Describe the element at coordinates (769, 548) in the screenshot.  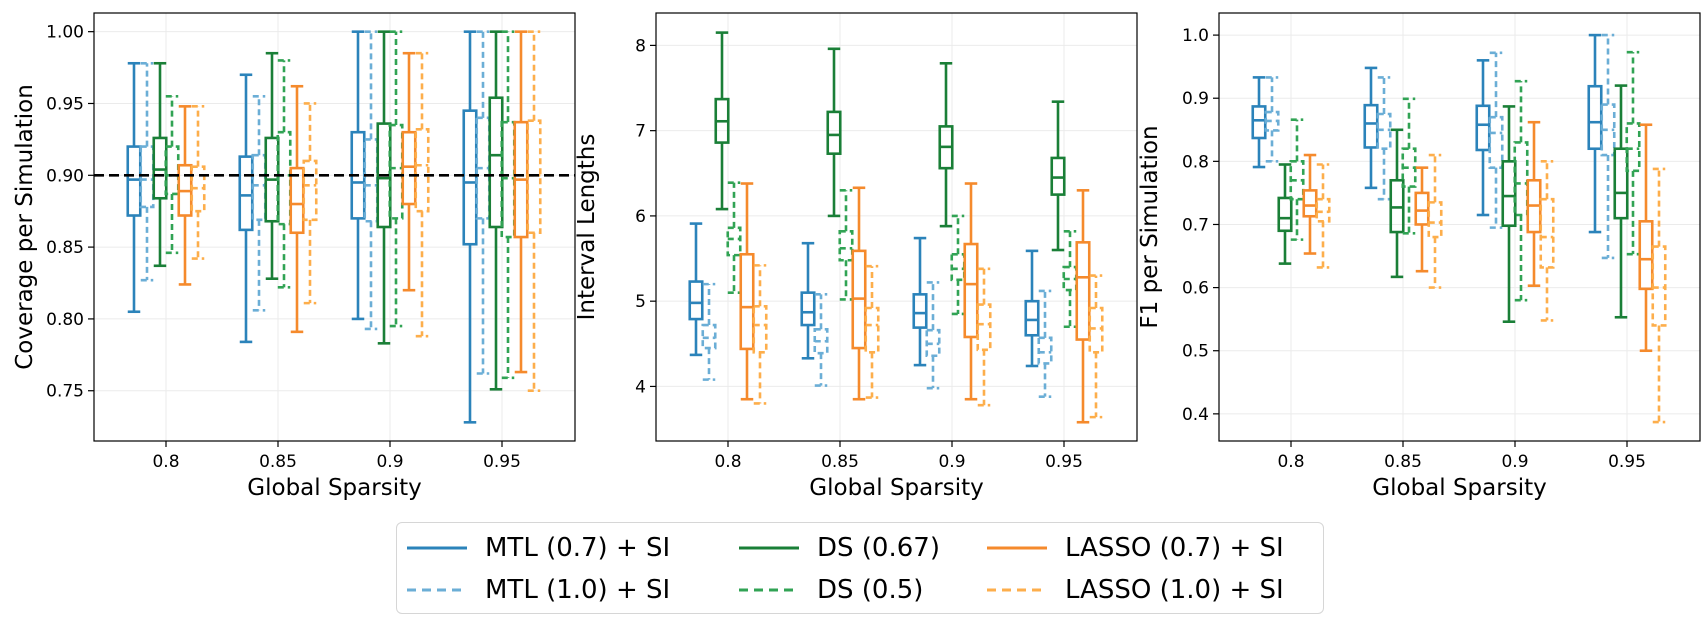
I see `legend-swatch-ds067` at that location.